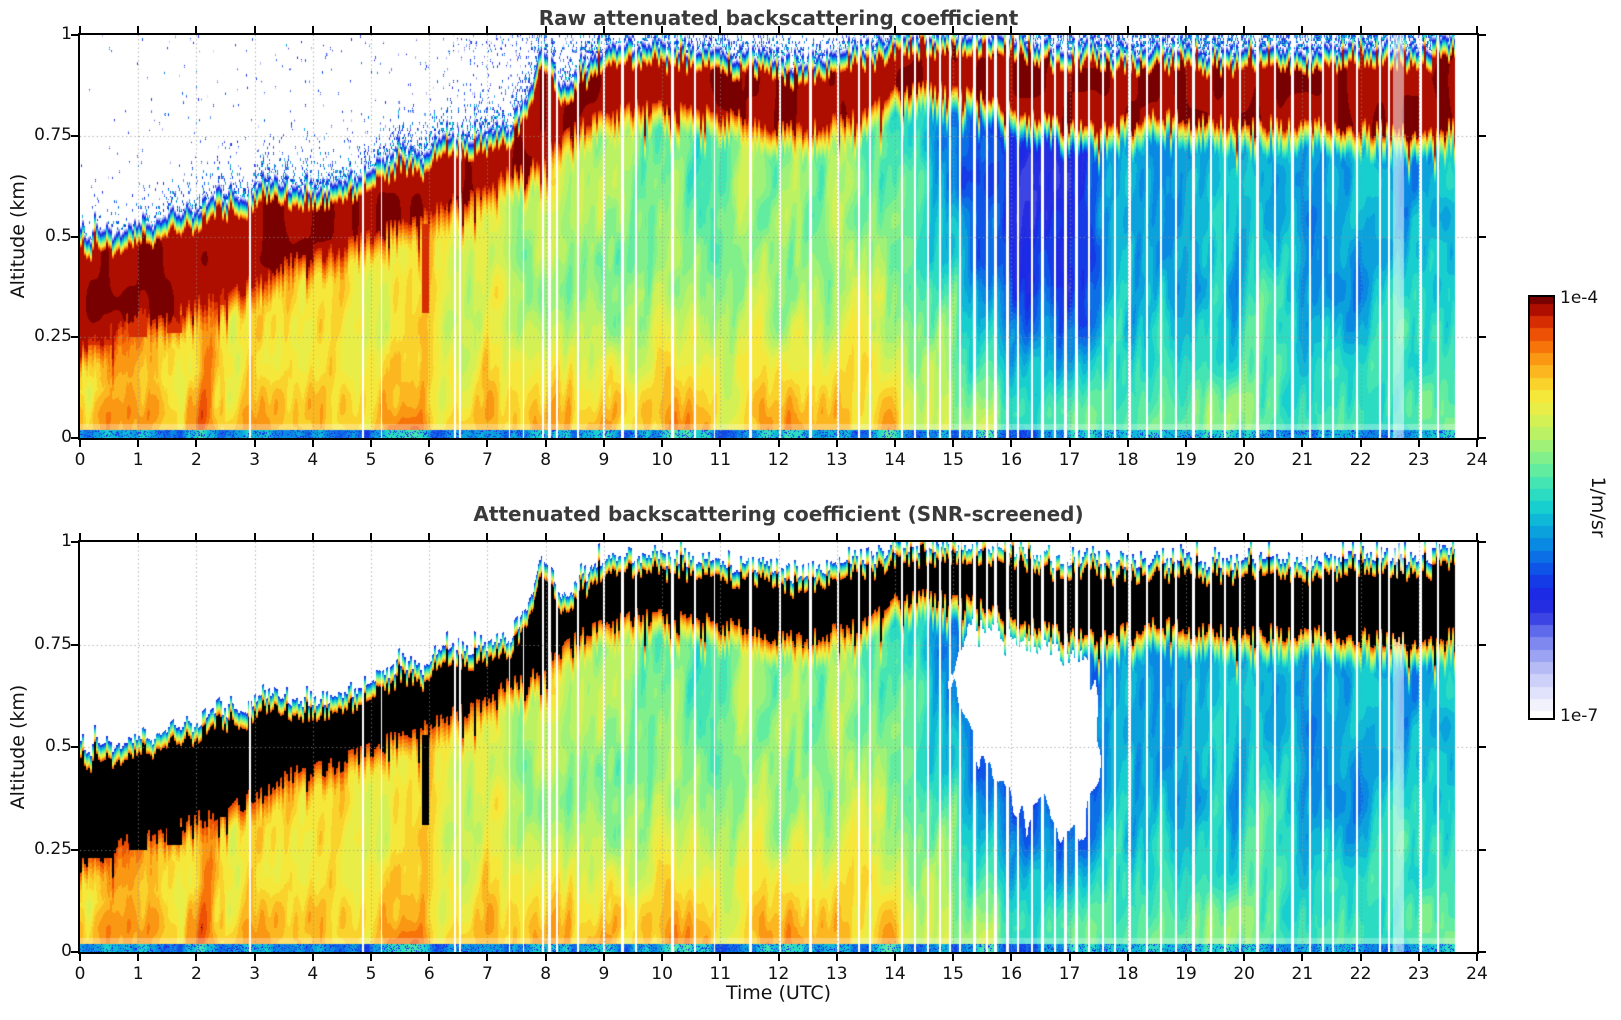 The height and width of the screenshot is (1020, 1621). I want to click on x-tick-label: 17, so click(1069, 974).